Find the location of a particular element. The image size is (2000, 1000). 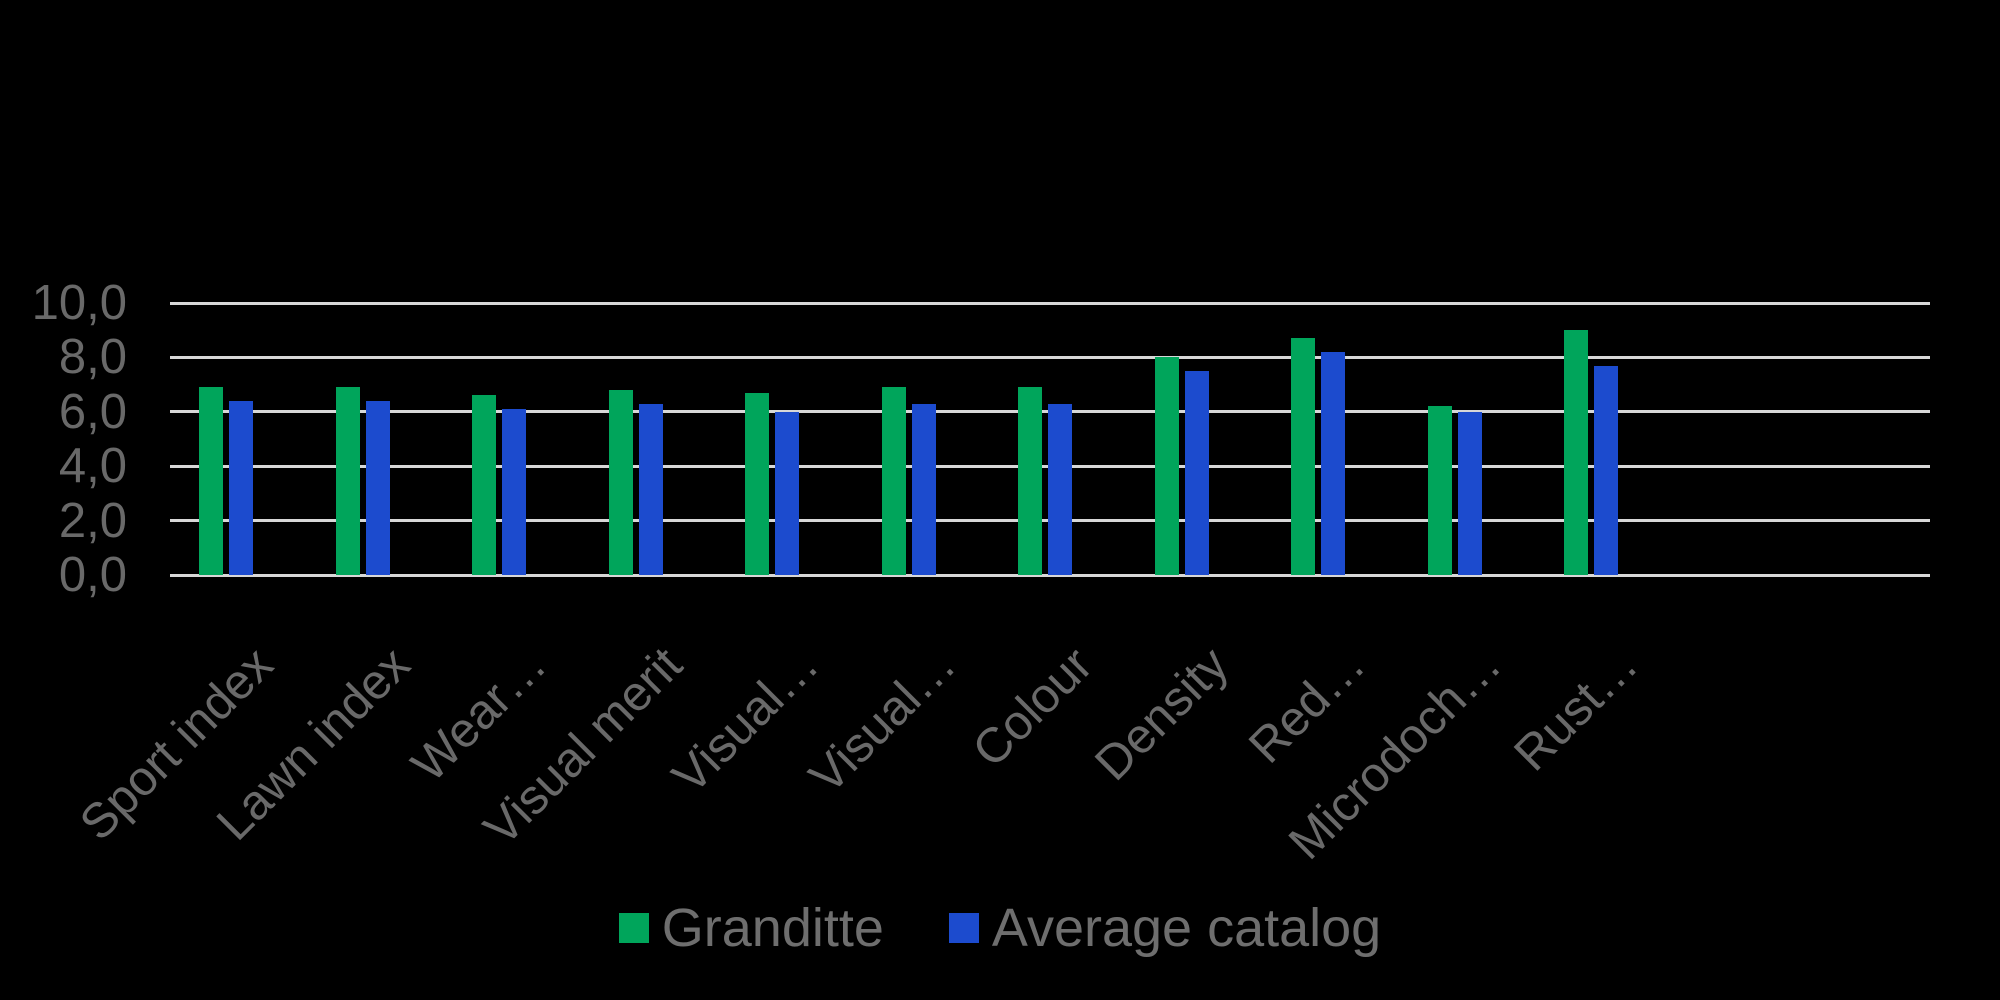

y-axis-tick-label: 10,0 is located at coordinates (79, 303).